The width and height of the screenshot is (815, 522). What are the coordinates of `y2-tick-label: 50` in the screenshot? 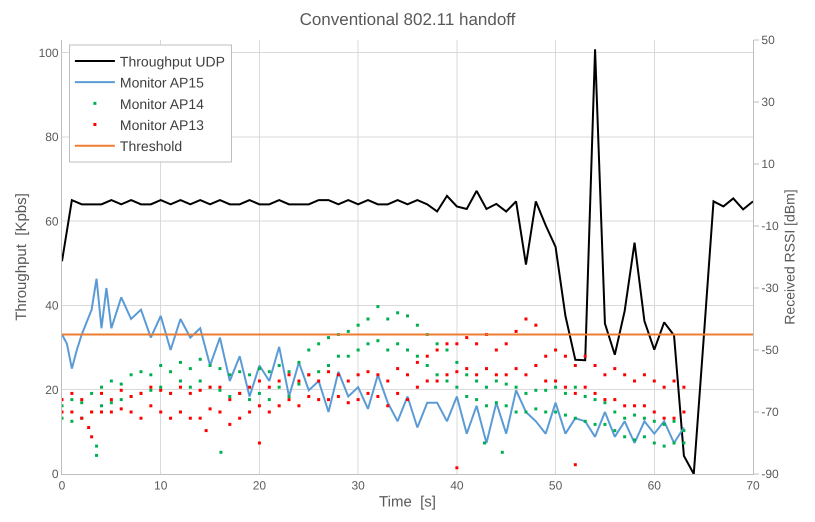 It's located at (768, 40).